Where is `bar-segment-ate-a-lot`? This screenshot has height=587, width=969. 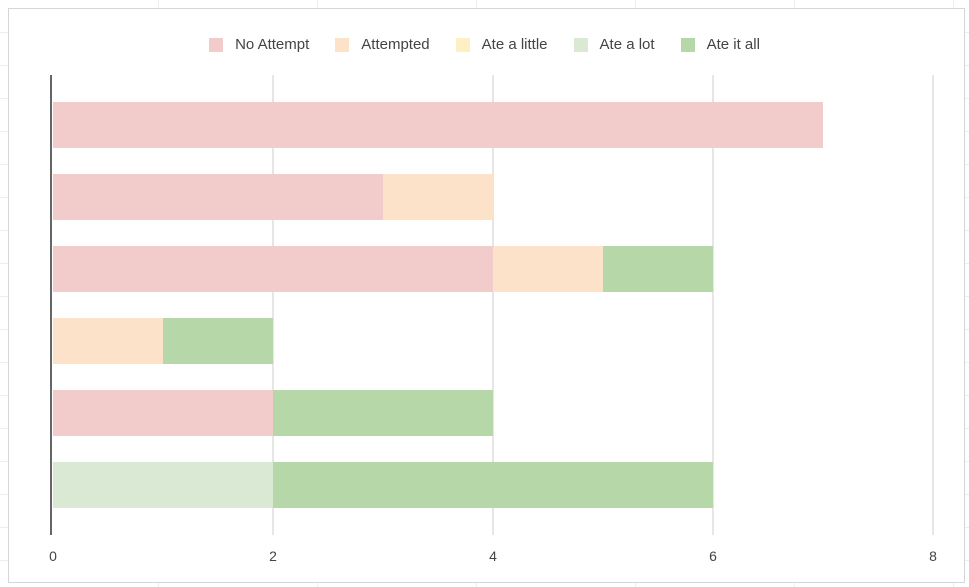 bar-segment-ate-a-lot is located at coordinates (163, 485).